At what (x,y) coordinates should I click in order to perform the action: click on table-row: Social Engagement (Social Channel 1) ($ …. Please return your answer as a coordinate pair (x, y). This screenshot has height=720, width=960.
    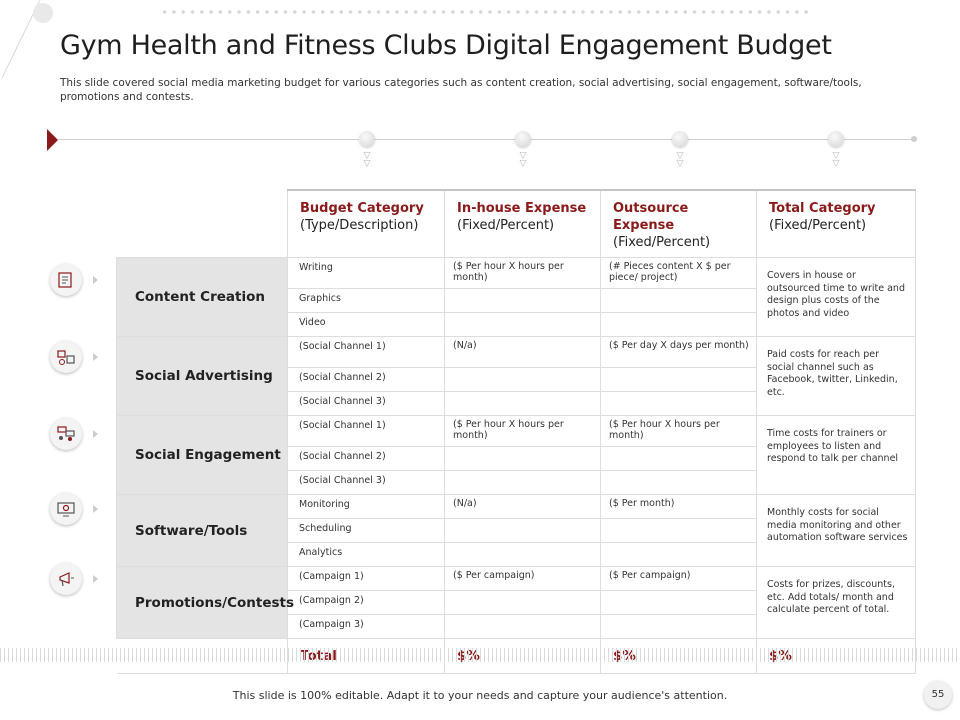
    Looking at the image, I should click on (516, 455).